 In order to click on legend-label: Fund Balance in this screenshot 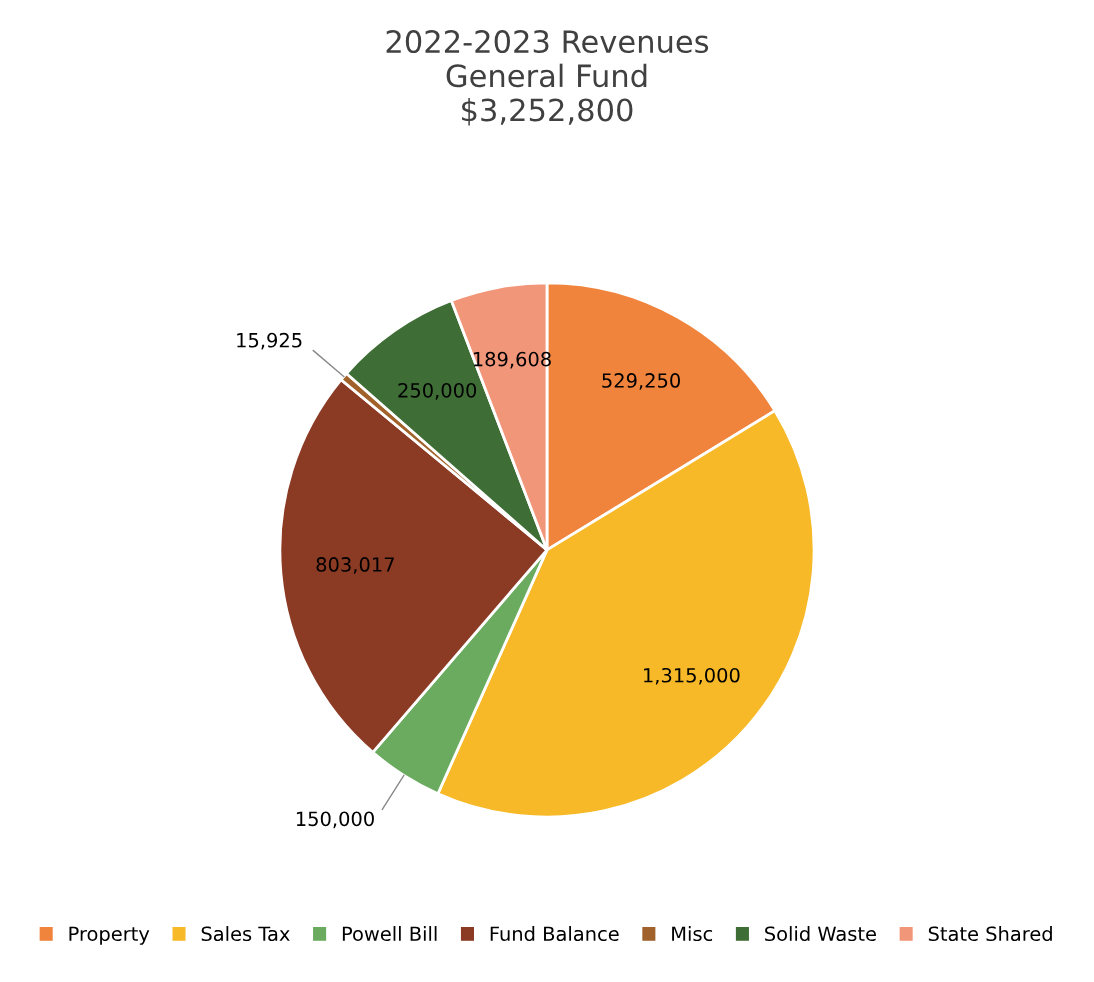, I will do `click(554, 934)`.